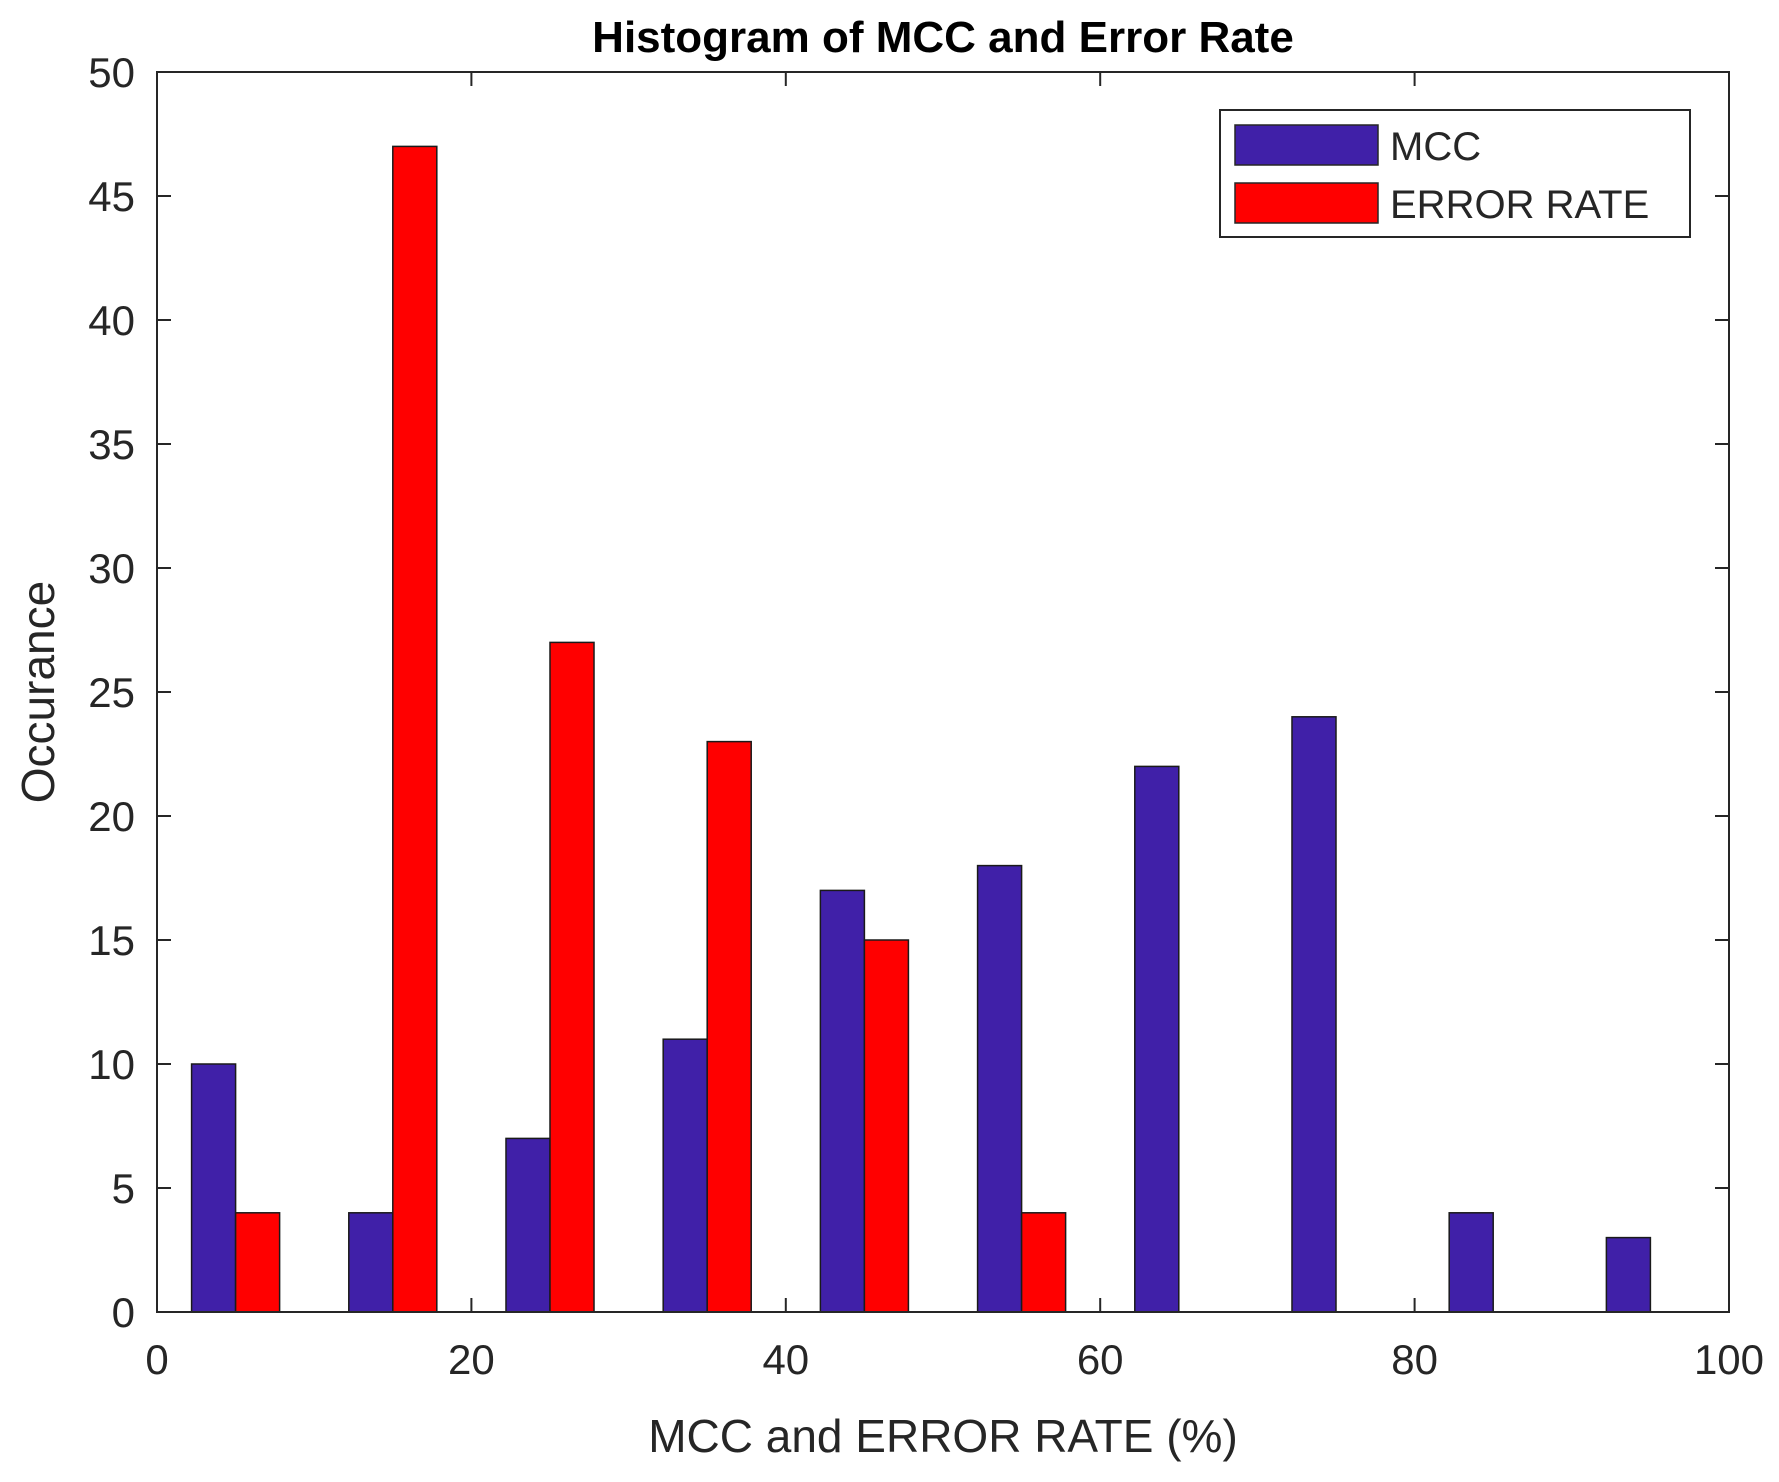 The height and width of the screenshot is (1482, 1779). I want to click on legend: MCC ERROR RATE, so click(1455, 173).